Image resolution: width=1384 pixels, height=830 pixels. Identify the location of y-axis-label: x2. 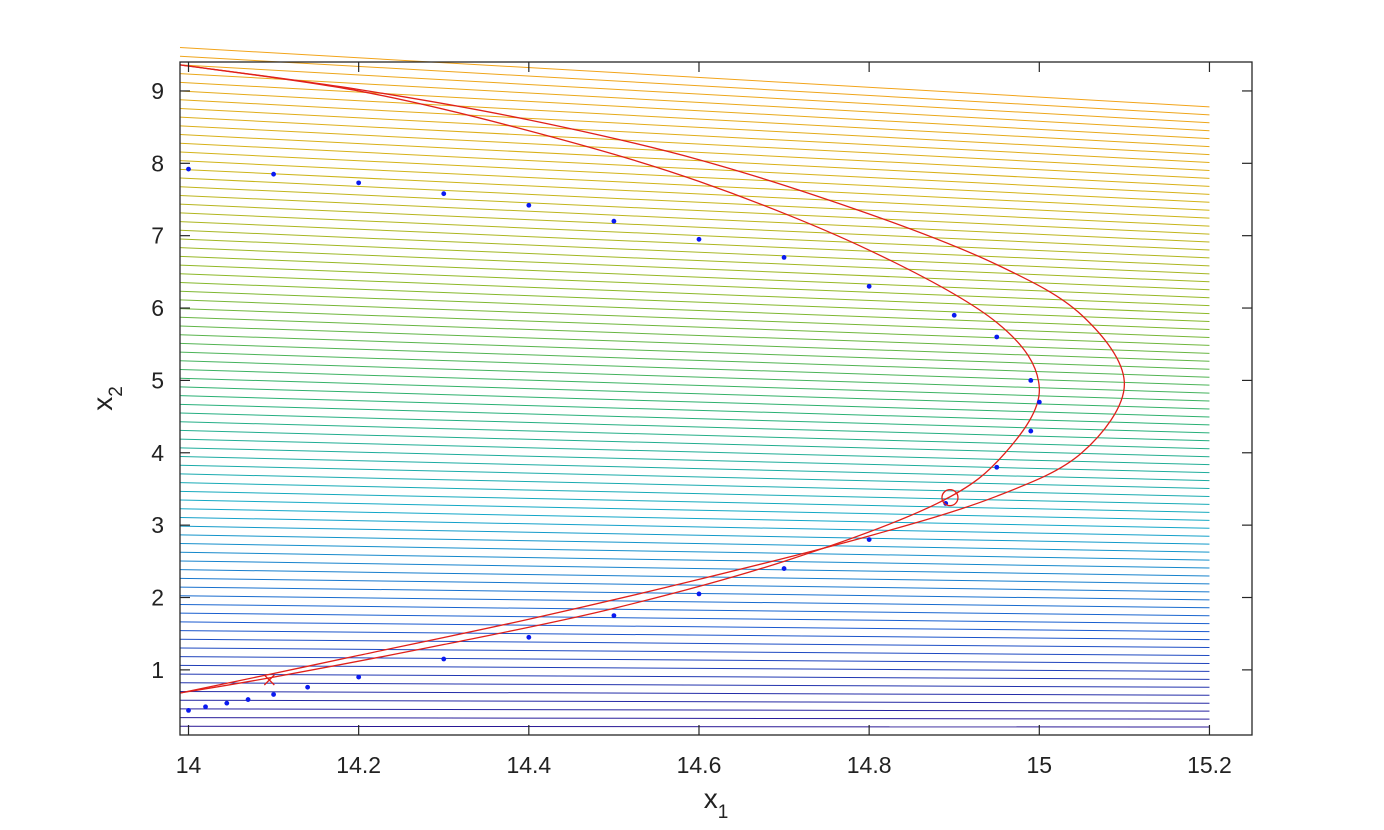
(107, 398).